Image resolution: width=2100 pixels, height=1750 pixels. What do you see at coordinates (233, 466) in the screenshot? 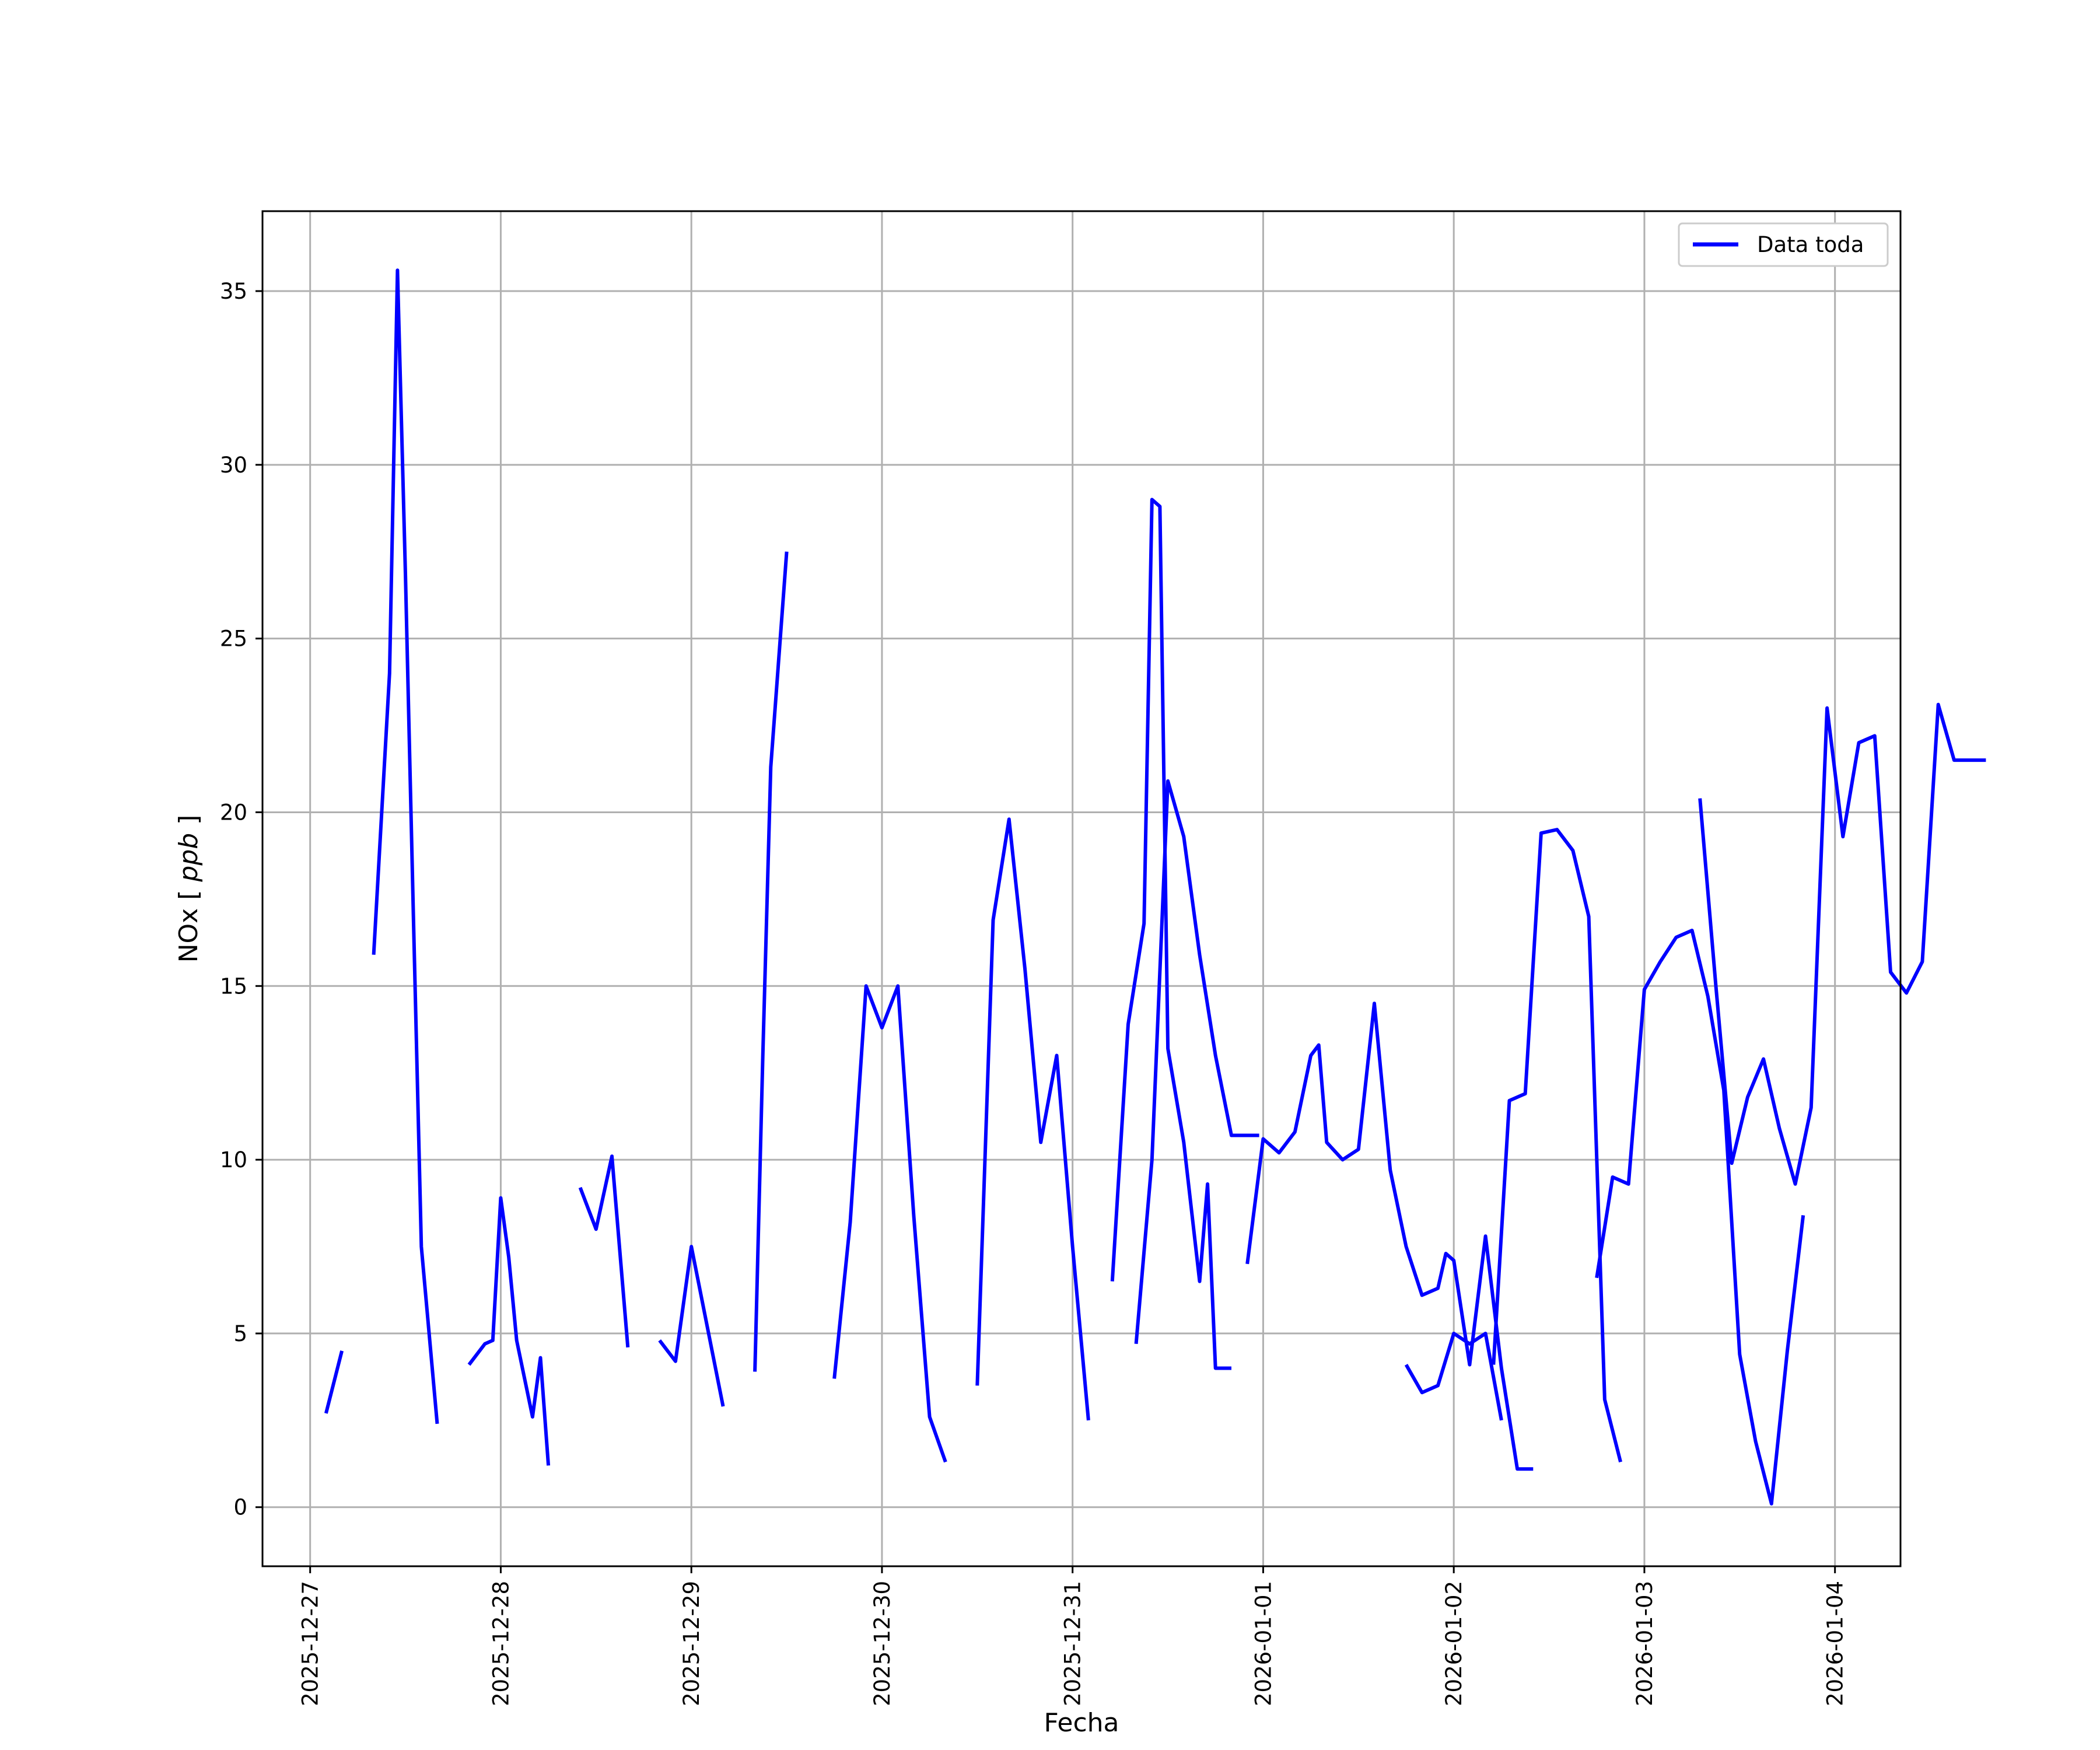
I see `y-tick-label-6: 30` at bounding box center [233, 466].